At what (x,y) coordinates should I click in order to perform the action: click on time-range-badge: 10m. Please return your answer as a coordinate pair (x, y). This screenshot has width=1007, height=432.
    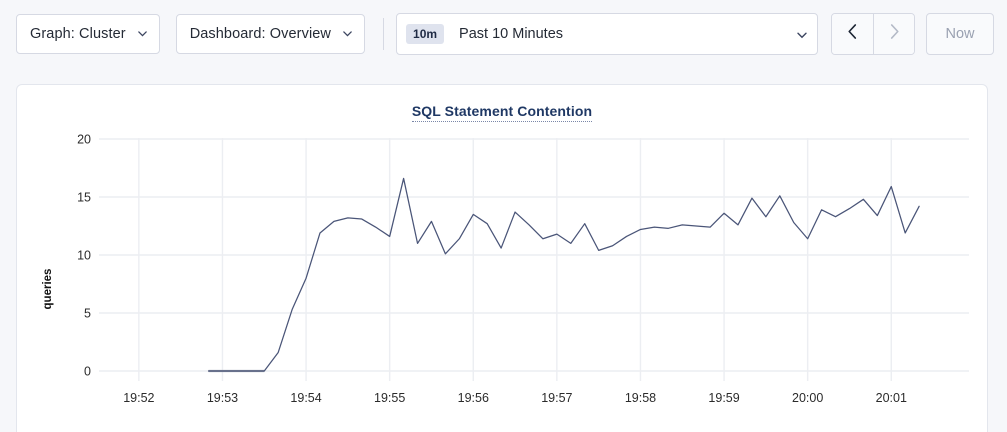
    Looking at the image, I should click on (425, 34).